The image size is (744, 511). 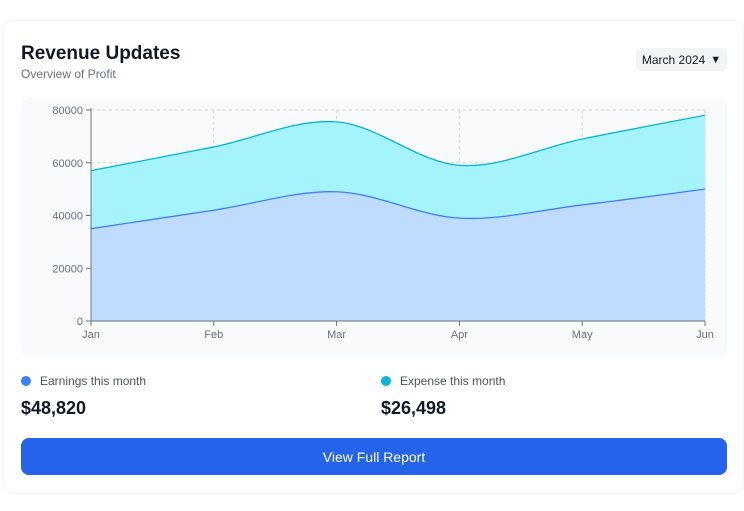 What do you see at coordinates (67, 217) in the screenshot?
I see `y-tick-label: 40000` at bounding box center [67, 217].